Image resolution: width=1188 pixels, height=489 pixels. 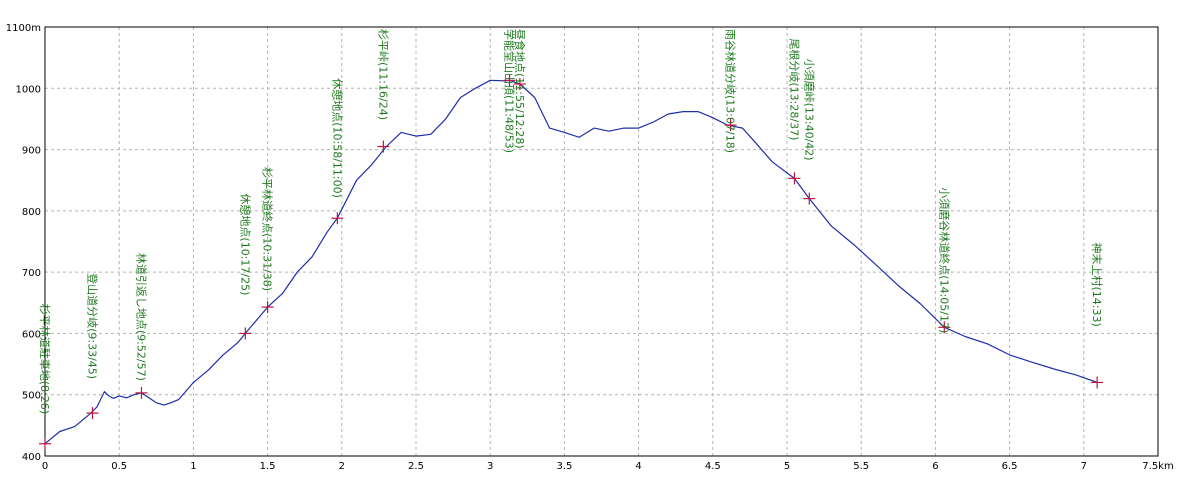 I want to click on waypoint-label: 杉平峠(11:16/24), so click(x=383, y=74).